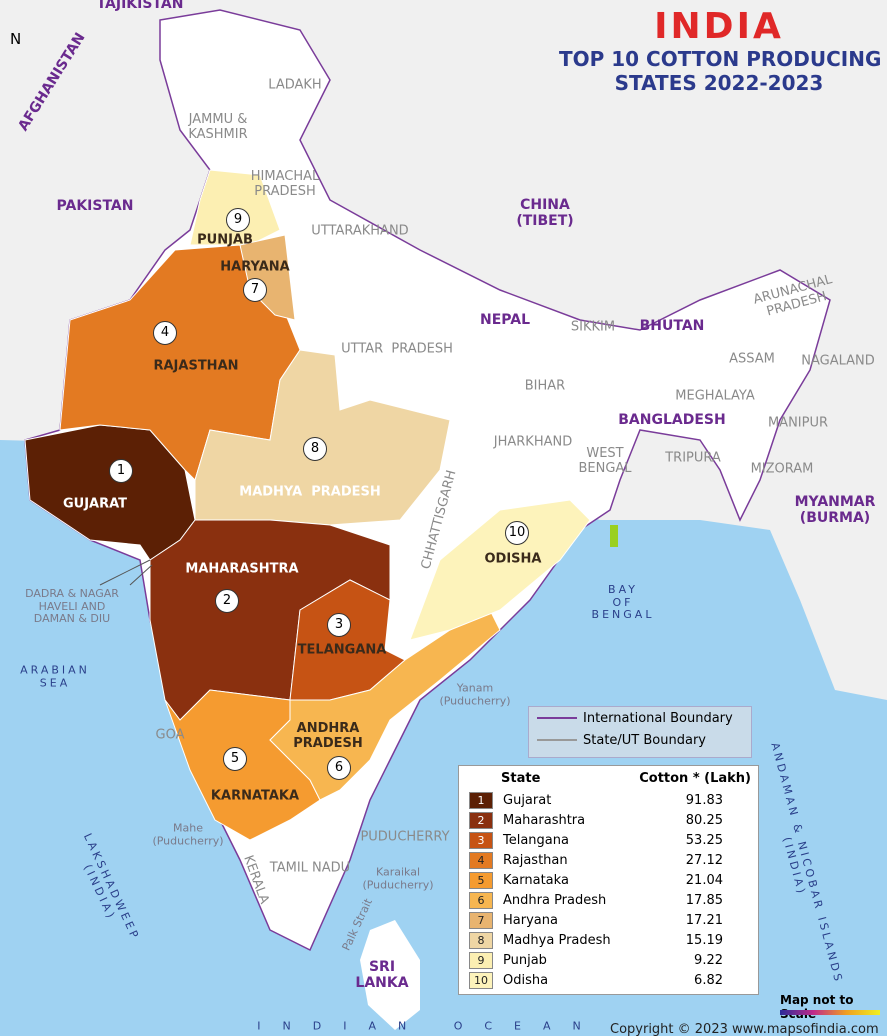 This screenshot has height=1036, width=887. What do you see at coordinates (704, 820) in the screenshot?
I see `cotton-value: 80.25` at bounding box center [704, 820].